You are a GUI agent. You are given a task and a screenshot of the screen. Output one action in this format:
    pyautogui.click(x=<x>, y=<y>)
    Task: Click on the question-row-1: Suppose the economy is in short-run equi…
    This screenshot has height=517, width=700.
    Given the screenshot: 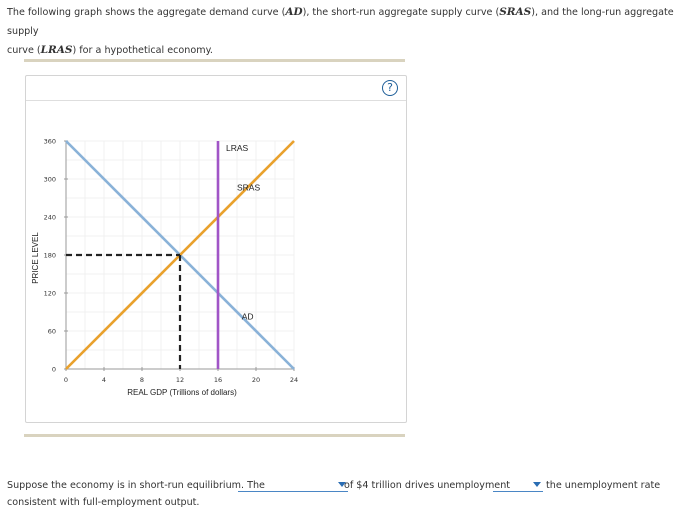 What is the action you would take?
    pyautogui.click(x=352, y=485)
    